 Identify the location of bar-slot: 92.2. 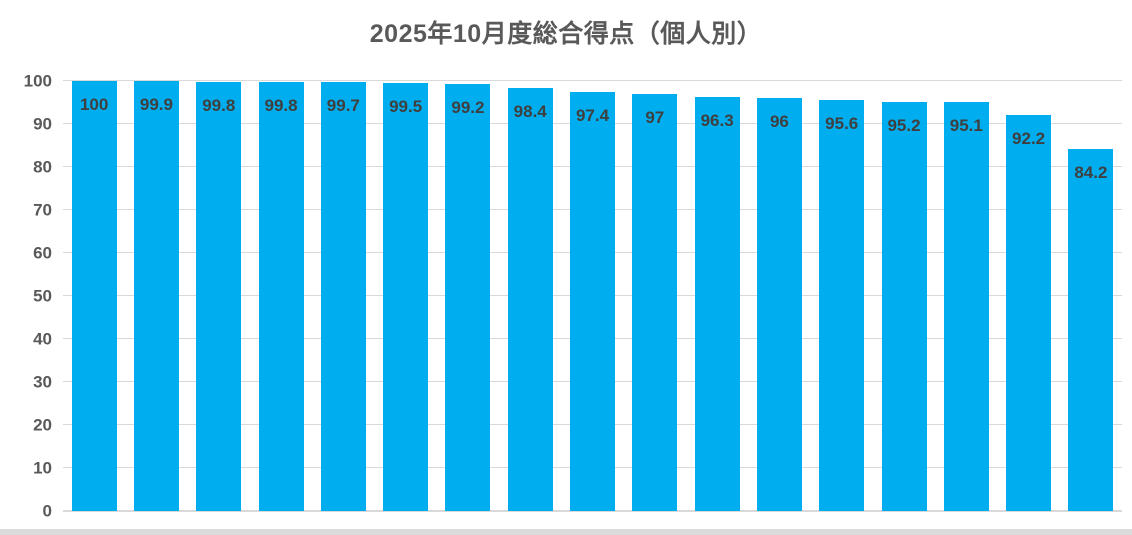
(1028, 296).